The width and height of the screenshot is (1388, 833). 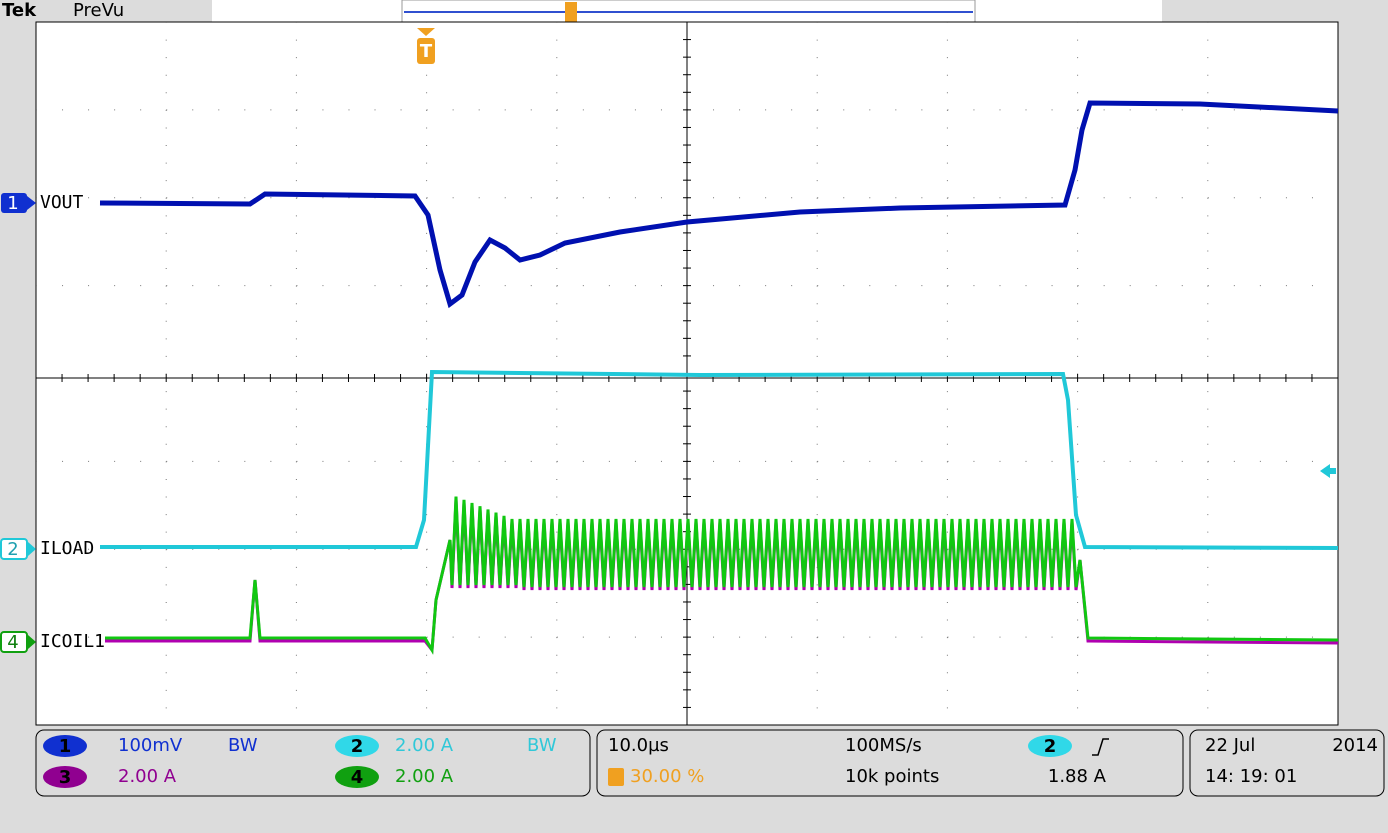 I want to click on ch3-badge, so click(x=65, y=777).